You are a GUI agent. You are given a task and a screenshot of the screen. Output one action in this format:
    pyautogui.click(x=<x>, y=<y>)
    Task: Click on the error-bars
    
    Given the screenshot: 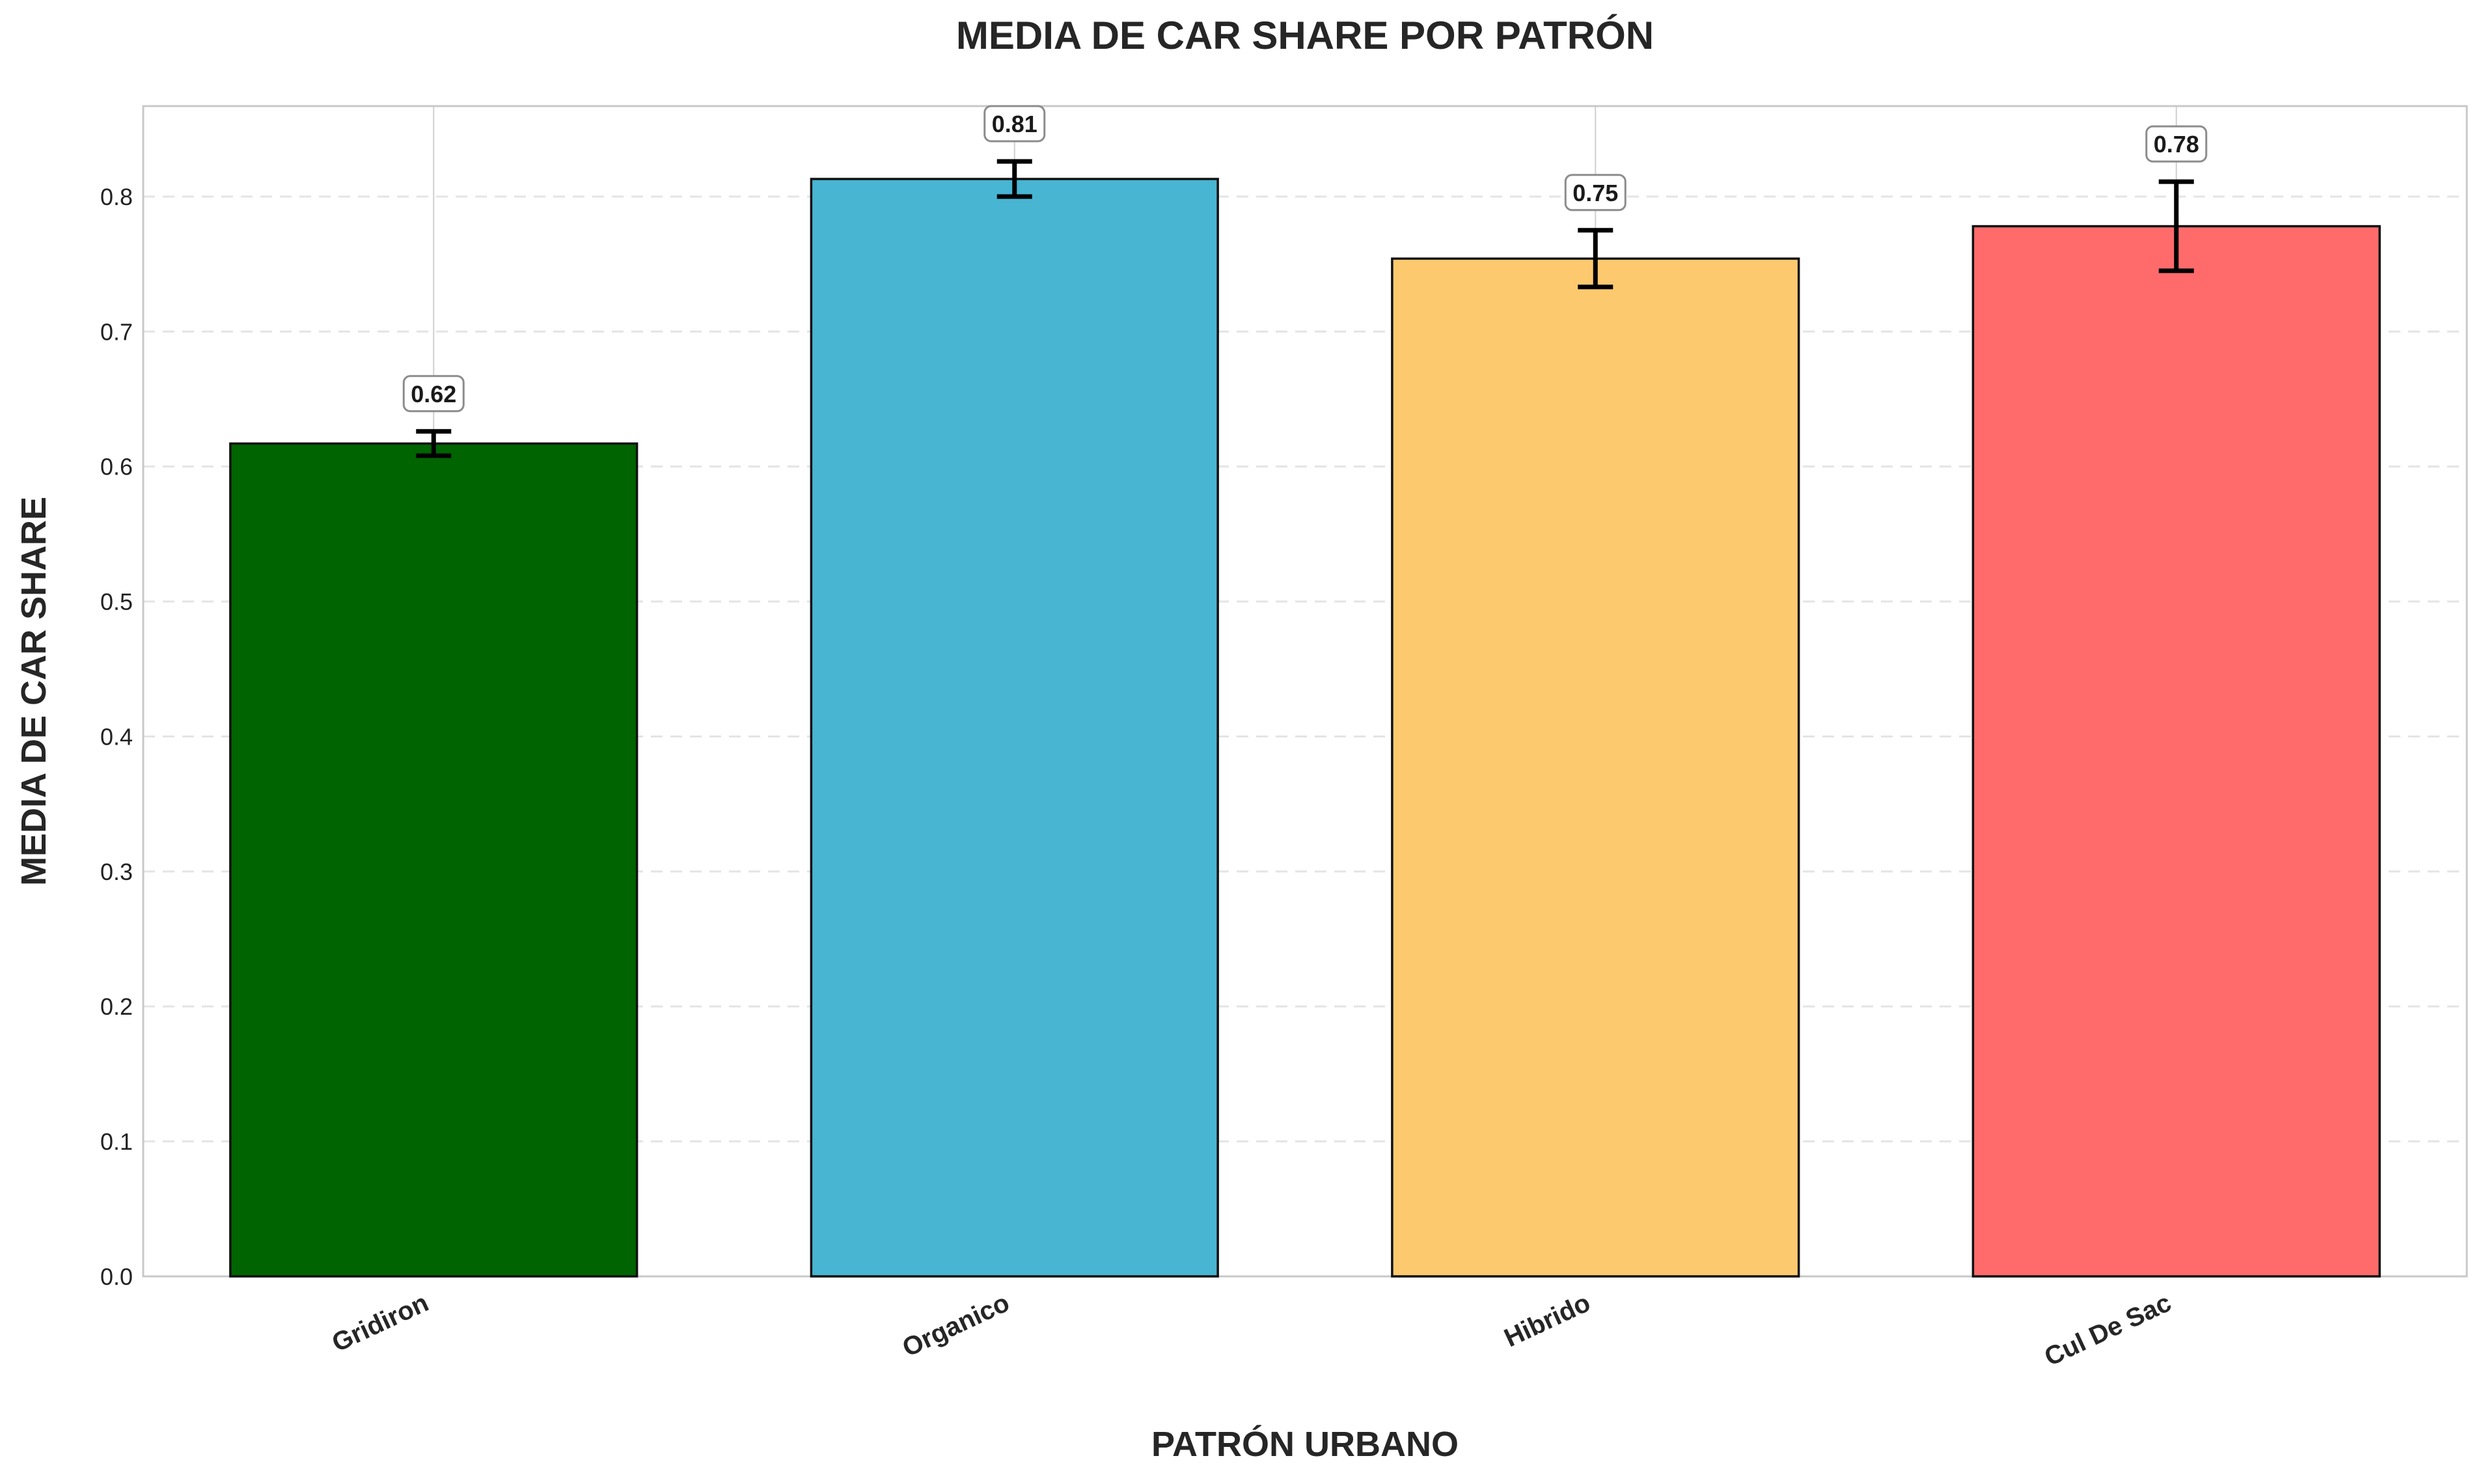 What is the action you would take?
    pyautogui.click(x=1305, y=308)
    